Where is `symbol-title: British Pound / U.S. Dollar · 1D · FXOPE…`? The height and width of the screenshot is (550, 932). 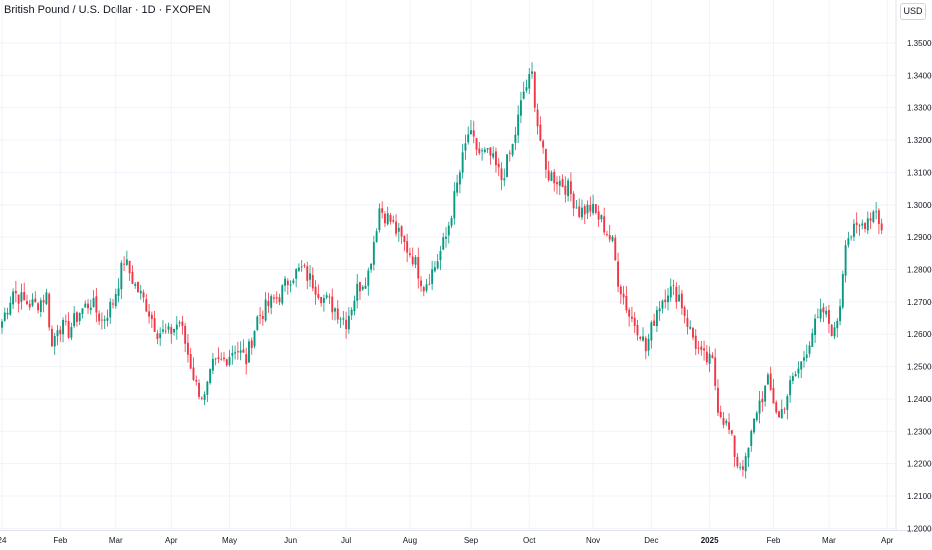
symbol-title: British Pound / U.S. Dollar · 1D · FXOPE… is located at coordinates (107, 10).